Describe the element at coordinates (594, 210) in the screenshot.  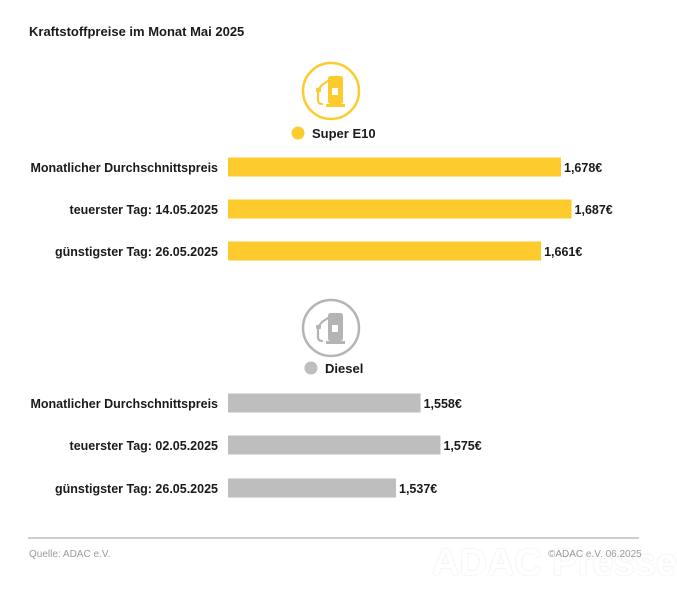
I see `value-label: 1,687€` at that location.